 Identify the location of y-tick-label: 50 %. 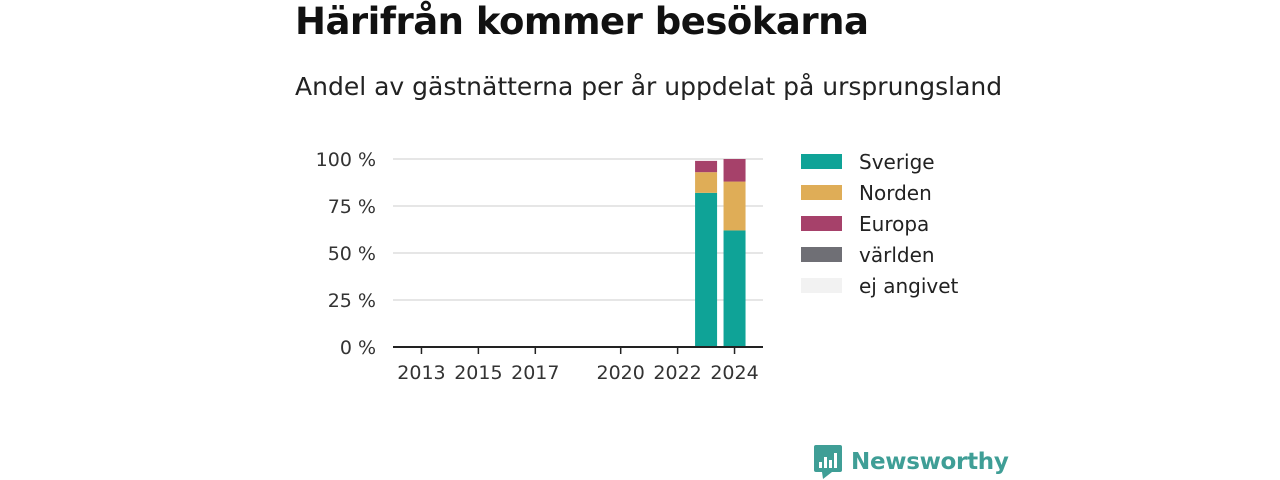
(352, 254).